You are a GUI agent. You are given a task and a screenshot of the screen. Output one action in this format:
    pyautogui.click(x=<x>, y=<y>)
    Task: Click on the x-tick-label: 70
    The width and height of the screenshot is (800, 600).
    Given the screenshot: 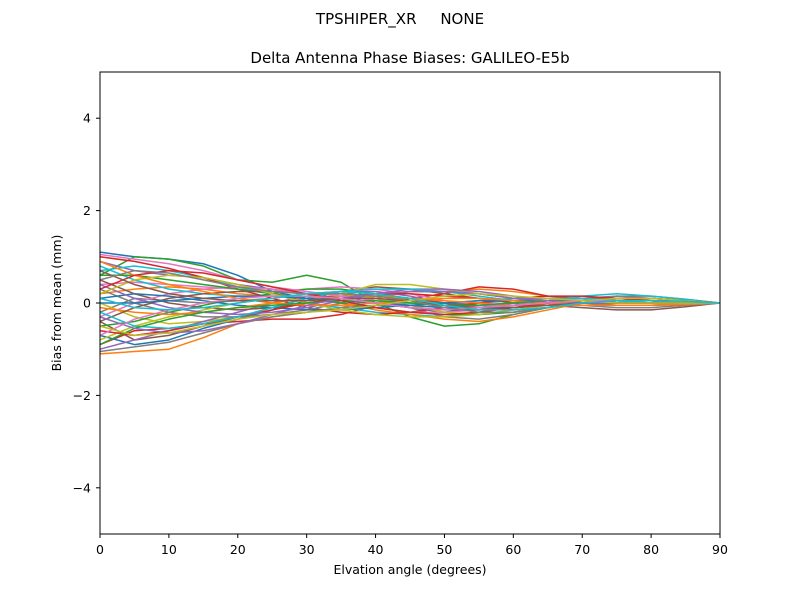 What is the action you would take?
    pyautogui.click(x=582, y=549)
    